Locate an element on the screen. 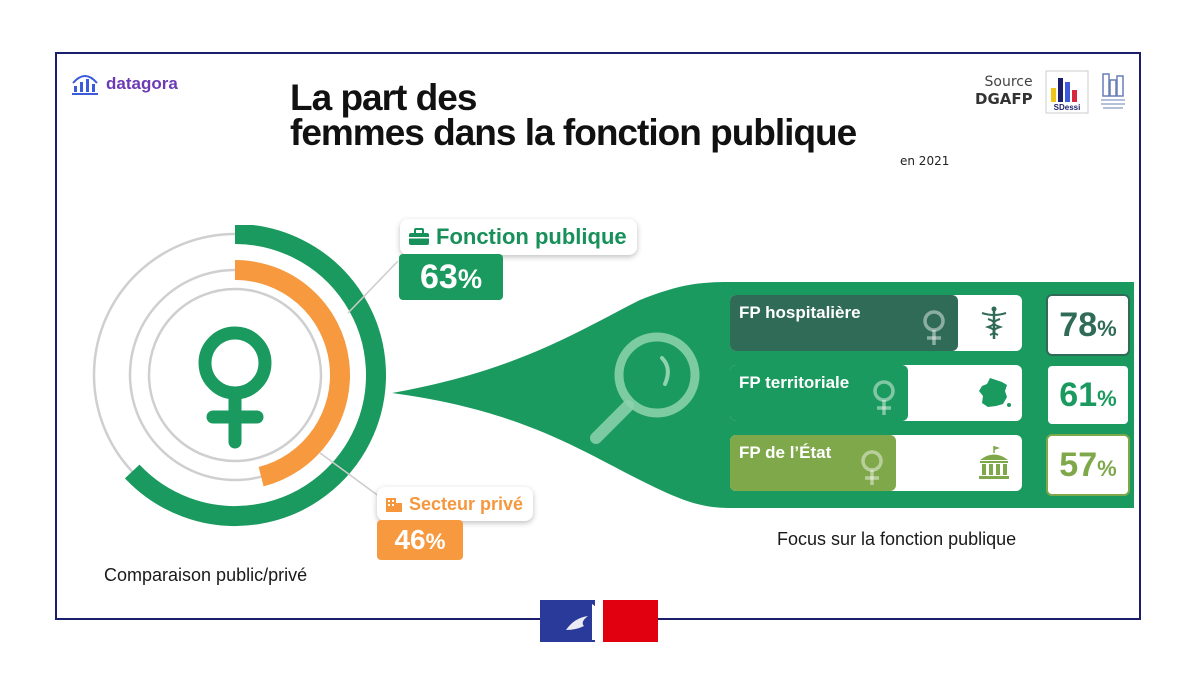 The height and width of the screenshot is (675, 1200). focus-value: 57% is located at coordinates (1088, 465).